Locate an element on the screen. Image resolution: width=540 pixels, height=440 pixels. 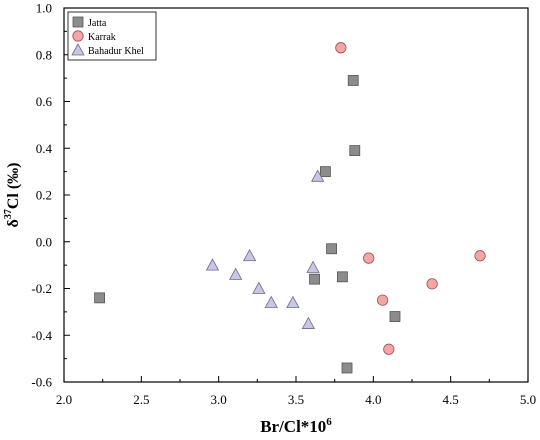
legend-marker-bahadur-khel is located at coordinates (78, 49).